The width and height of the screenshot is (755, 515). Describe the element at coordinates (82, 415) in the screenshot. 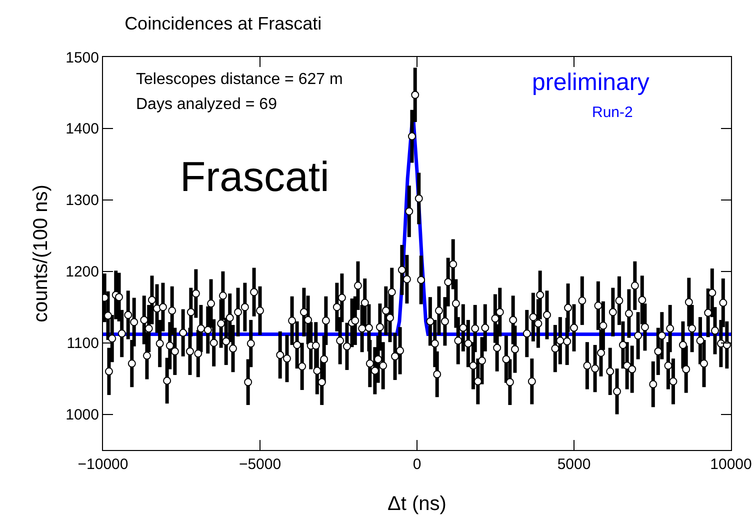

I see `y-tick-label: 1000` at that location.